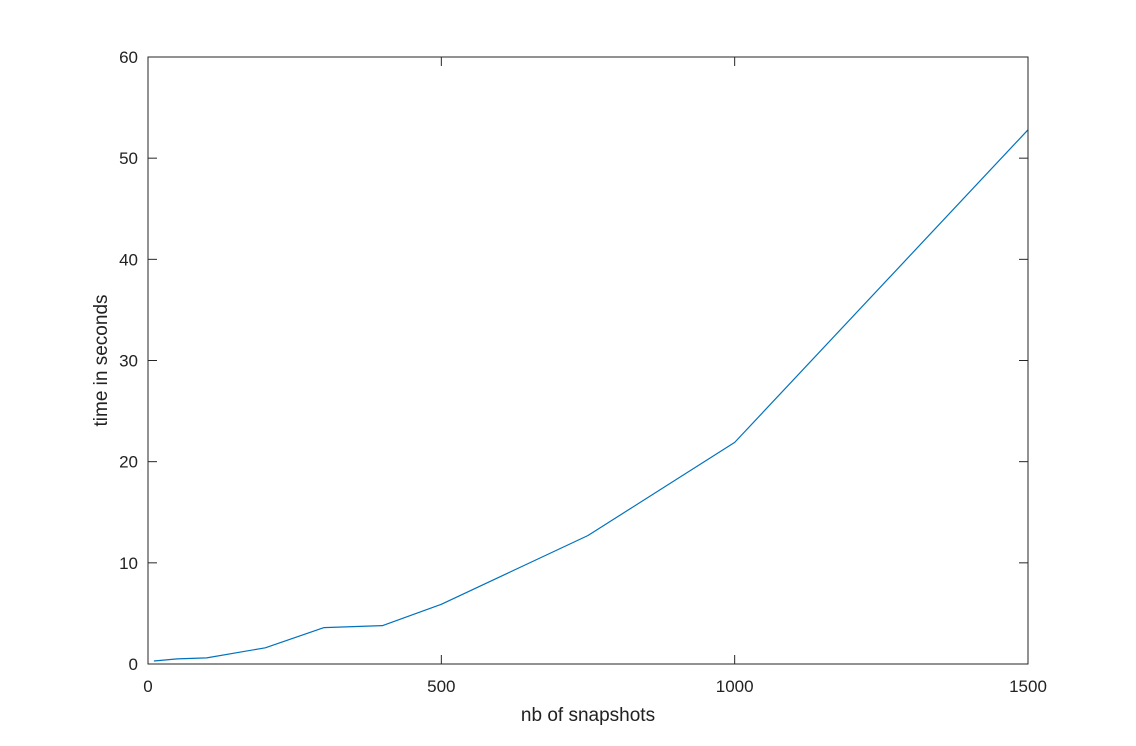 The width and height of the screenshot is (1136, 746). What do you see at coordinates (128, 158) in the screenshot?
I see `y-tick-label: 50` at bounding box center [128, 158].